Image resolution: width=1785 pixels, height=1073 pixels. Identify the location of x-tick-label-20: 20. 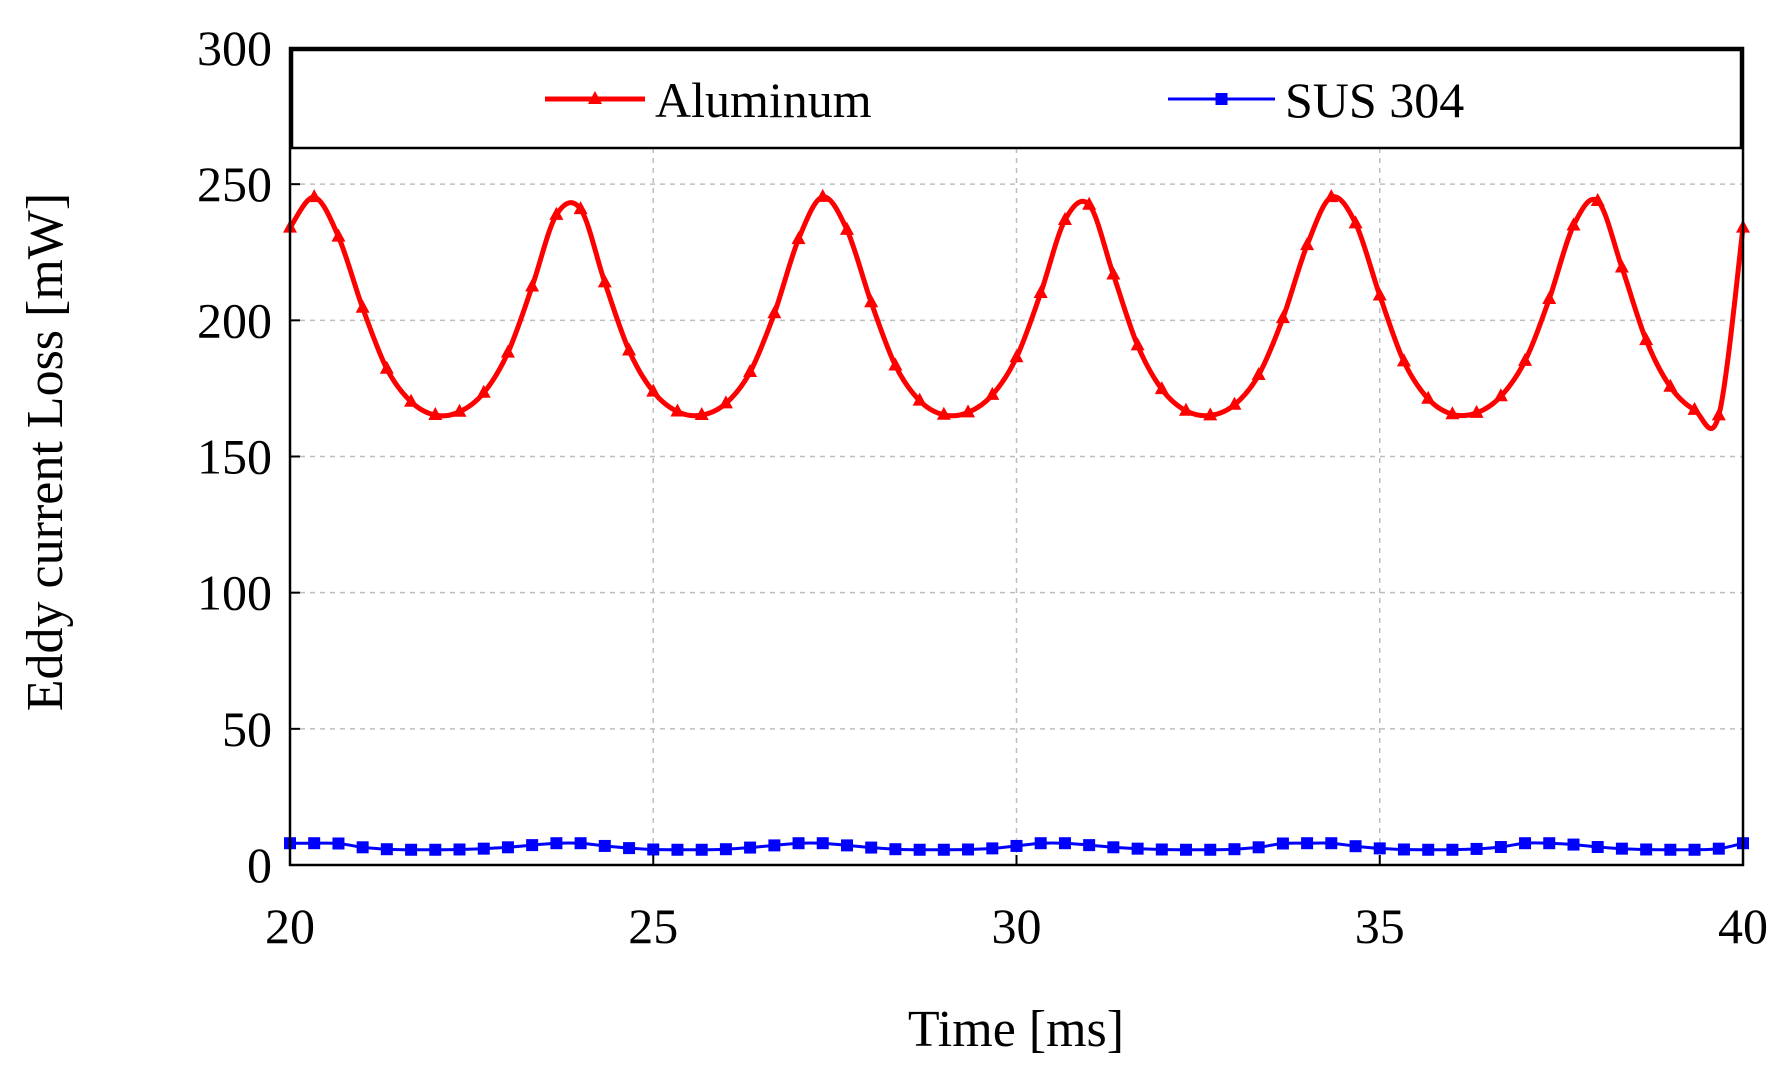
(290, 926).